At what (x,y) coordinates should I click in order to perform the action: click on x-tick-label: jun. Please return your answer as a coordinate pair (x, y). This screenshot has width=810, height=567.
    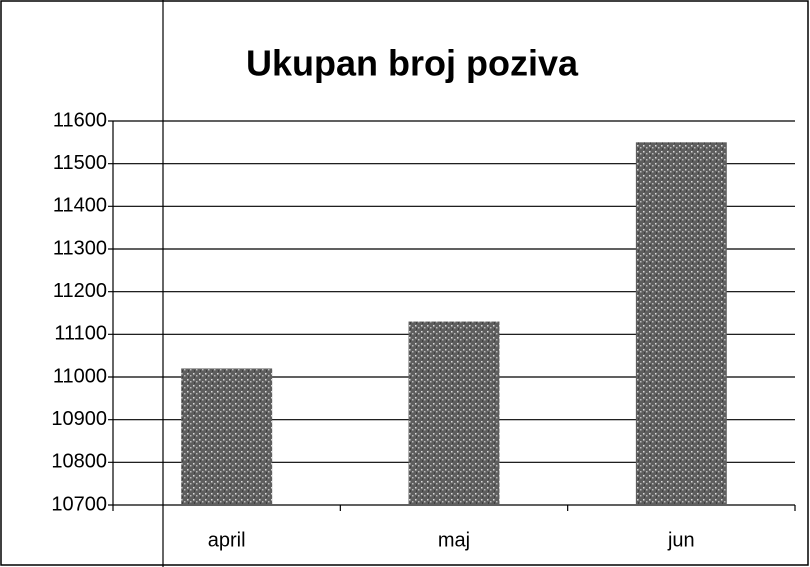
    Looking at the image, I should click on (681, 540).